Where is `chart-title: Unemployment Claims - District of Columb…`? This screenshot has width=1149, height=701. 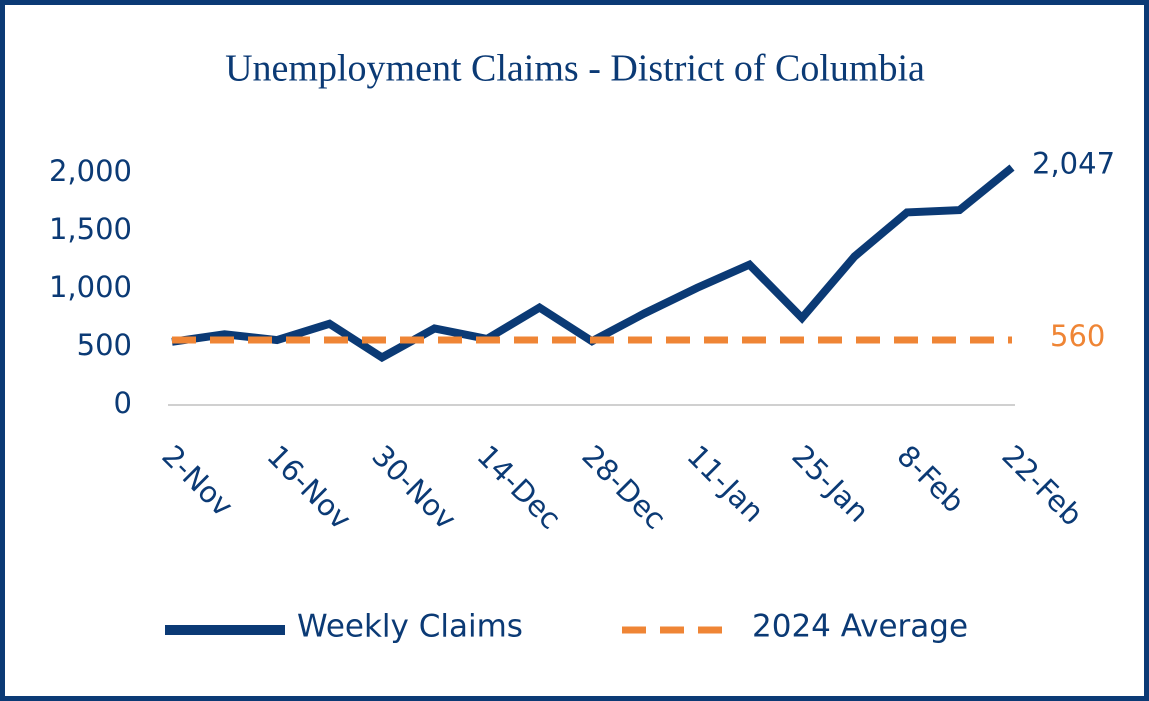 chart-title: Unemployment Claims - District of Columb… is located at coordinates (575, 69).